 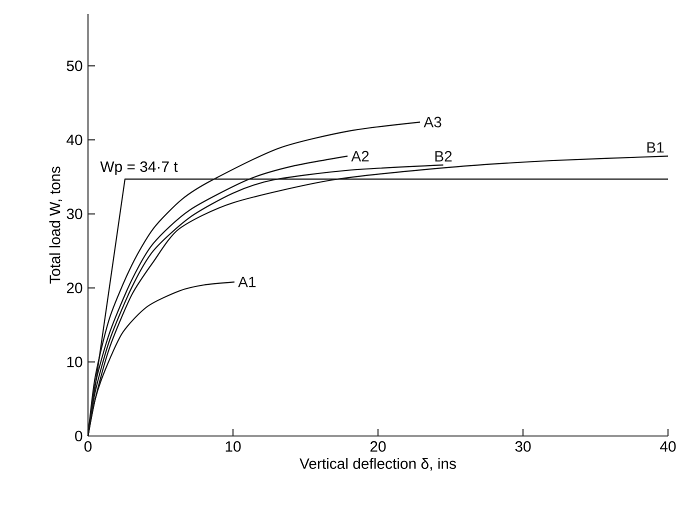 What do you see at coordinates (78, 436) in the screenshot?
I see `y-tick-label: 0` at bounding box center [78, 436].